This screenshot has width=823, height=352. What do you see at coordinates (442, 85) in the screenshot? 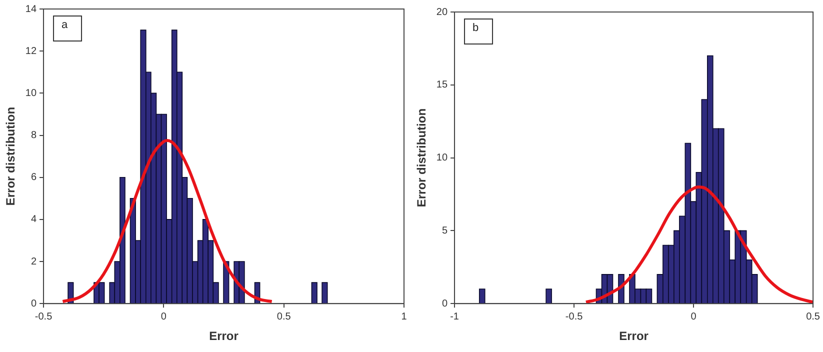
I see `y-tick-label: 15` at bounding box center [442, 85].